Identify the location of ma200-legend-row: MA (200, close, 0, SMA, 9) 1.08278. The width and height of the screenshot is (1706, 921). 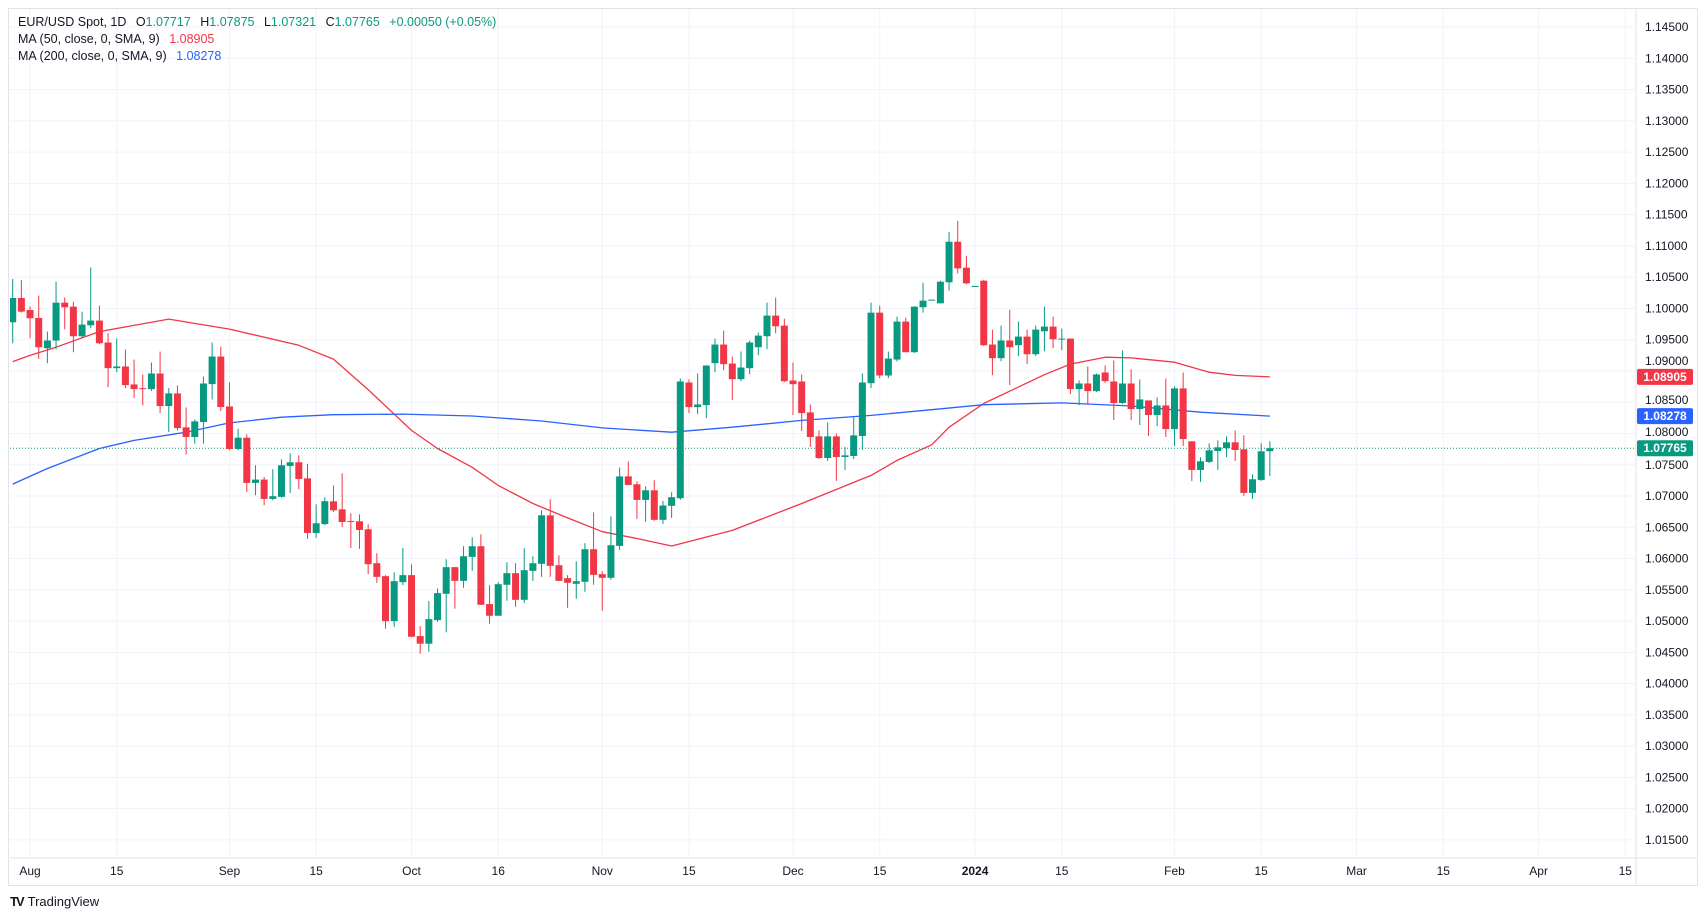
(257, 56).